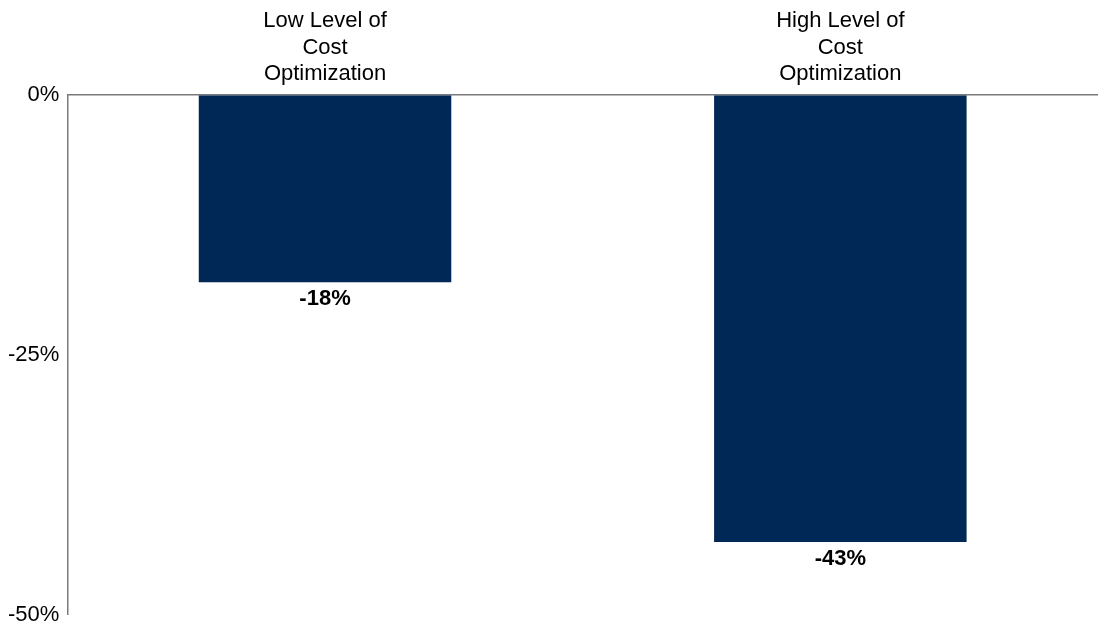 The image size is (1098, 636). I want to click on data-label: -18%, so click(325, 298).